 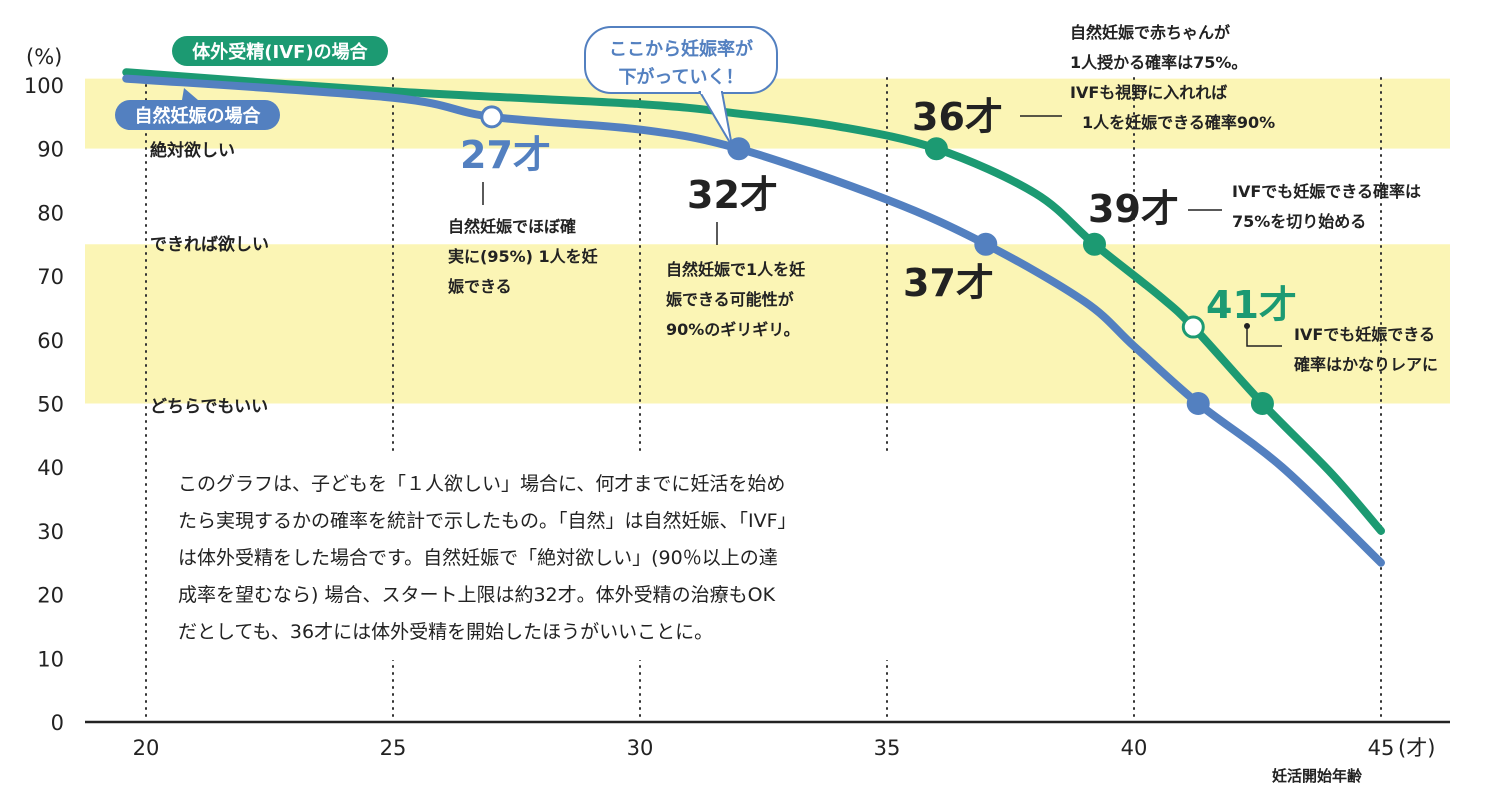 What do you see at coordinates (512, 226) in the screenshot?
I see `annotation-text: 自然妊娠でほぼ確` at bounding box center [512, 226].